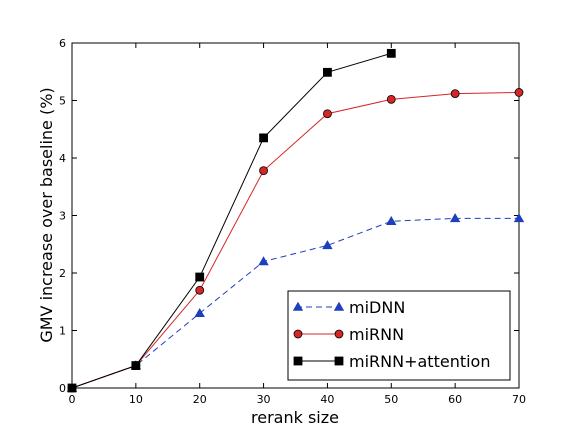 This screenshot has height=432, width=576. What do you see at coordinates (377, 307) in the screenshot?
I see `legend-label-midnn: miDNN` at bounding box center [377, 307].